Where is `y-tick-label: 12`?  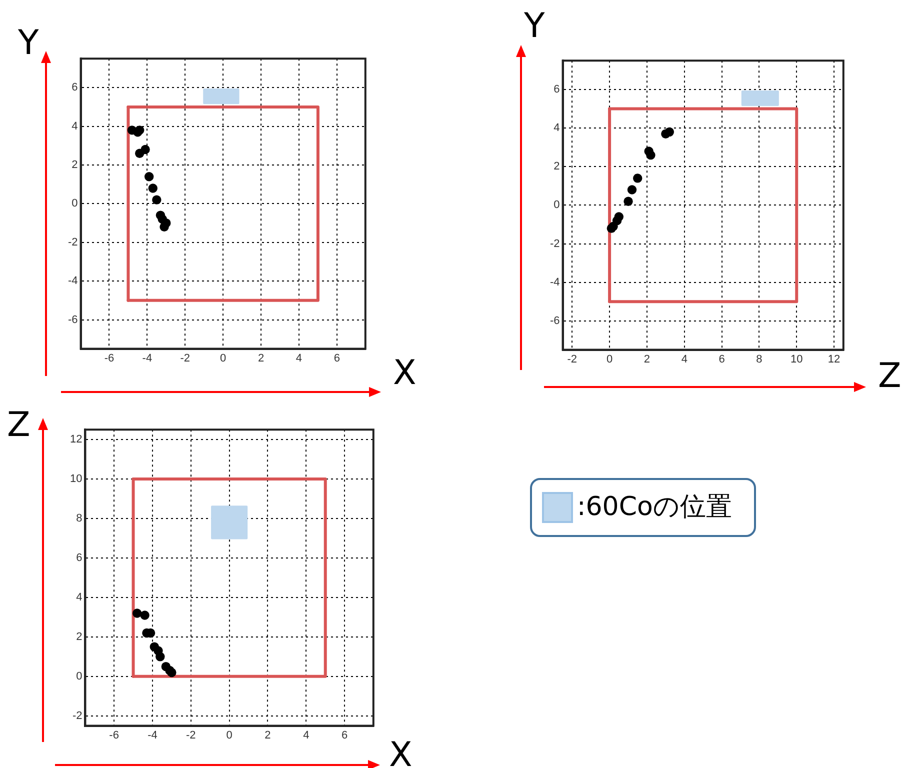
y-tick-label: 12 is located at coordinates (76, 440).